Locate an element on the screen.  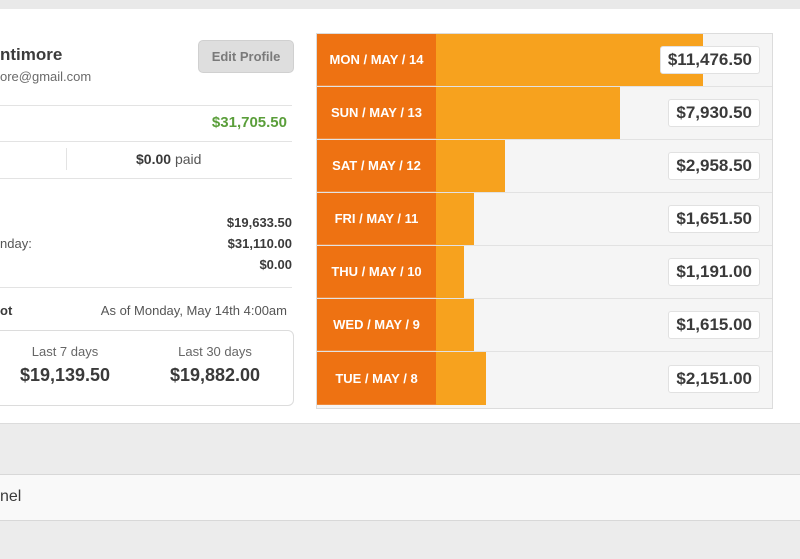
paid-status: $0.00 paid is located at coordinates (168, 159).